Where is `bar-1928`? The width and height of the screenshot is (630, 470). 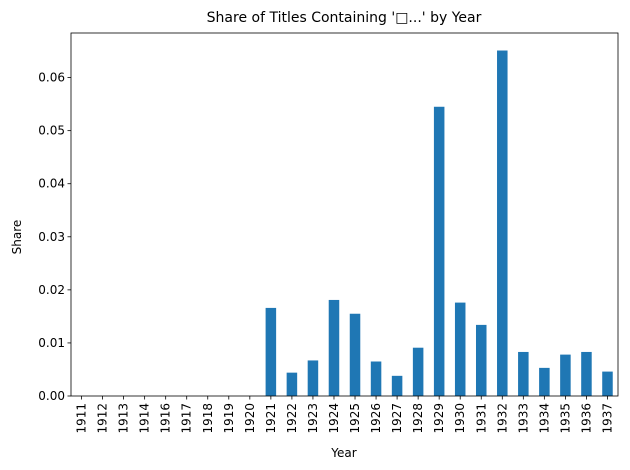
bar-1928 is located at coordinates (418, 371).